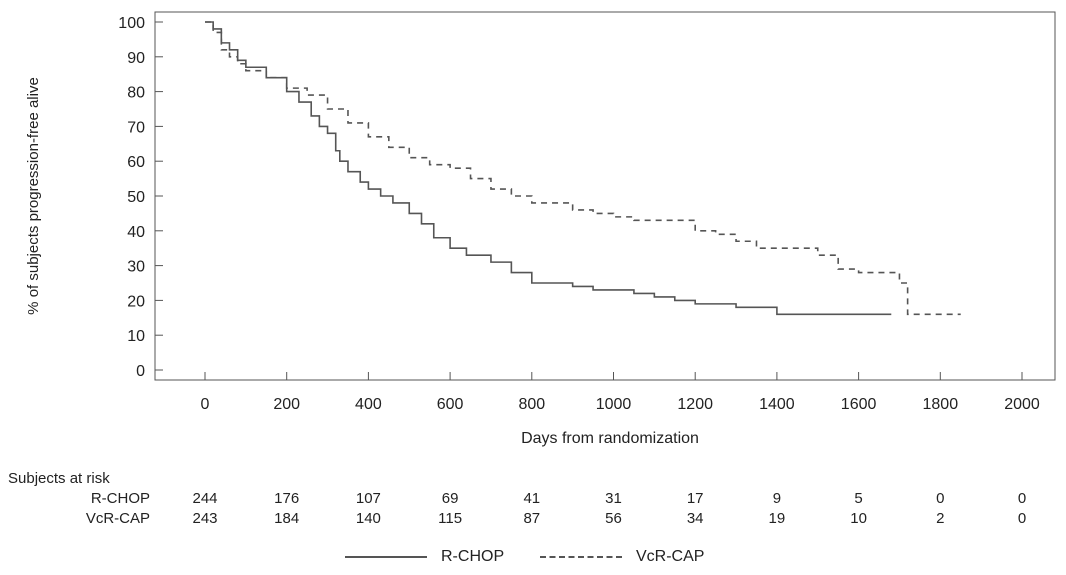  What do you see at coordinates (136, 301) in the screenshot?
I see `y-tick-label: 20` at bounding box center [136, 301].